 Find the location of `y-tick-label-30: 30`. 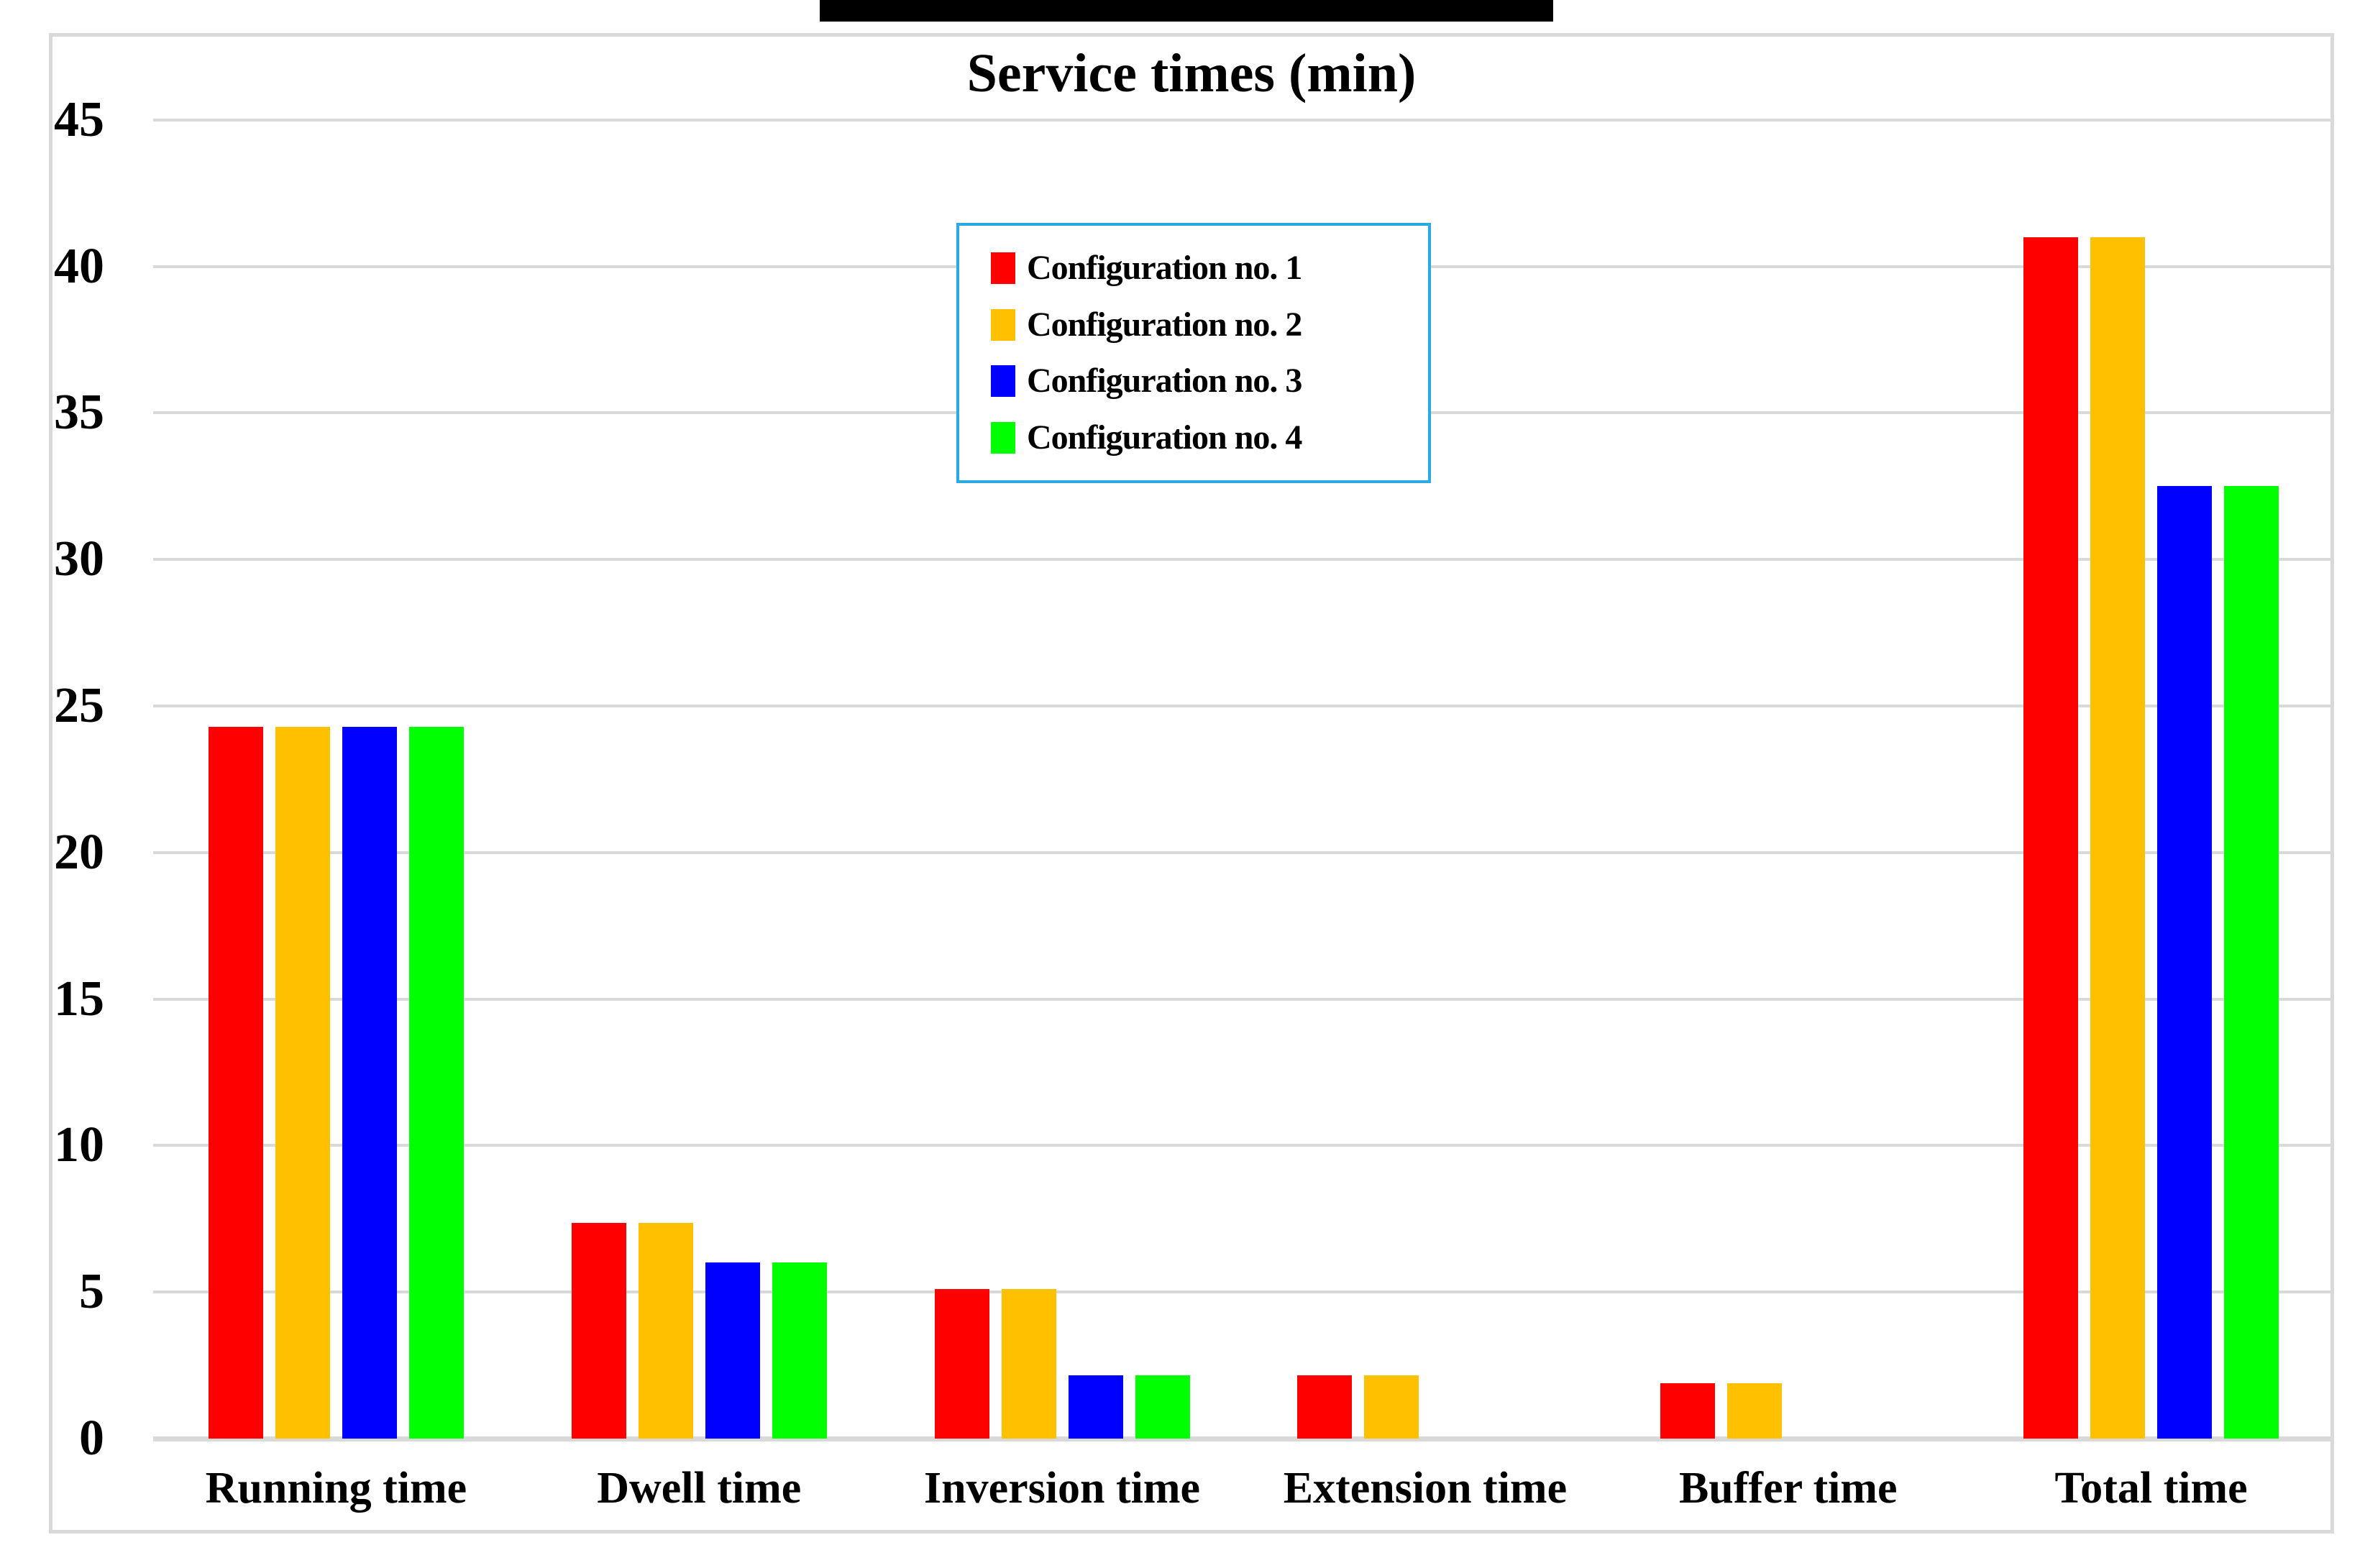

y-tick-label-30: 30 is located at coordinates (79, 559).